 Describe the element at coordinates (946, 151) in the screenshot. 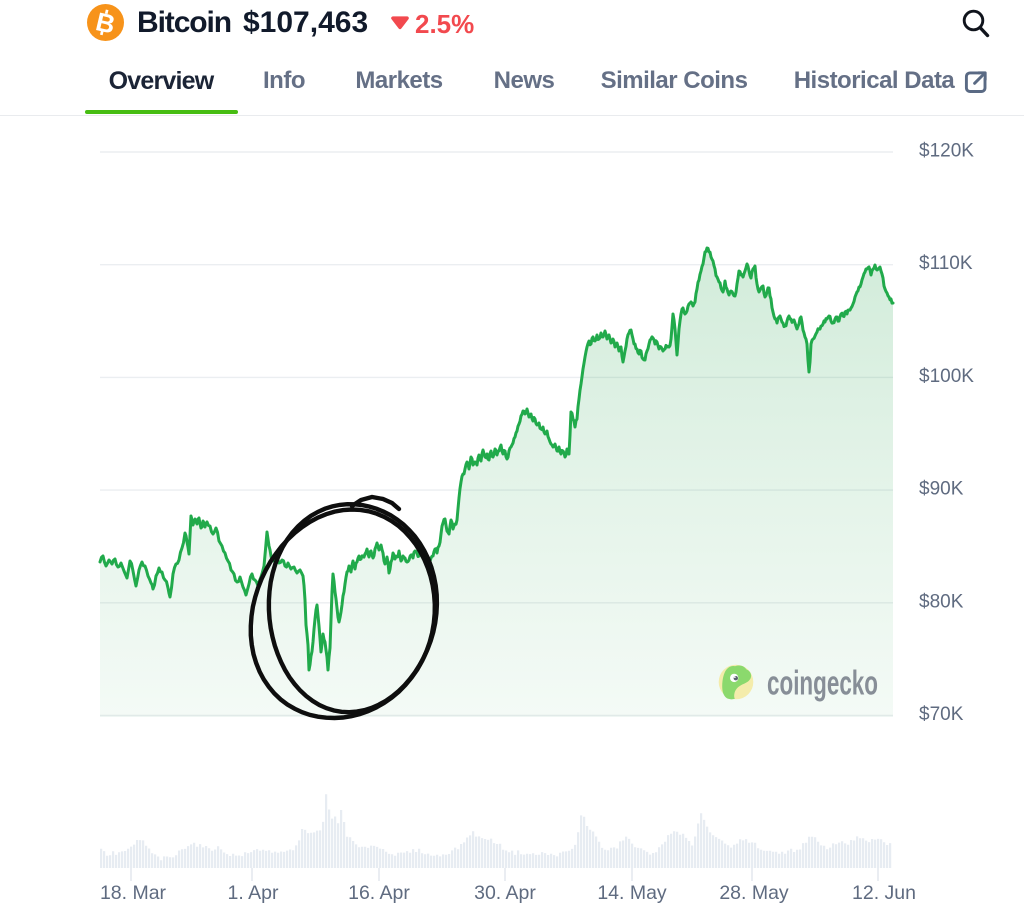

I see `svg-text: $120K` at that location.